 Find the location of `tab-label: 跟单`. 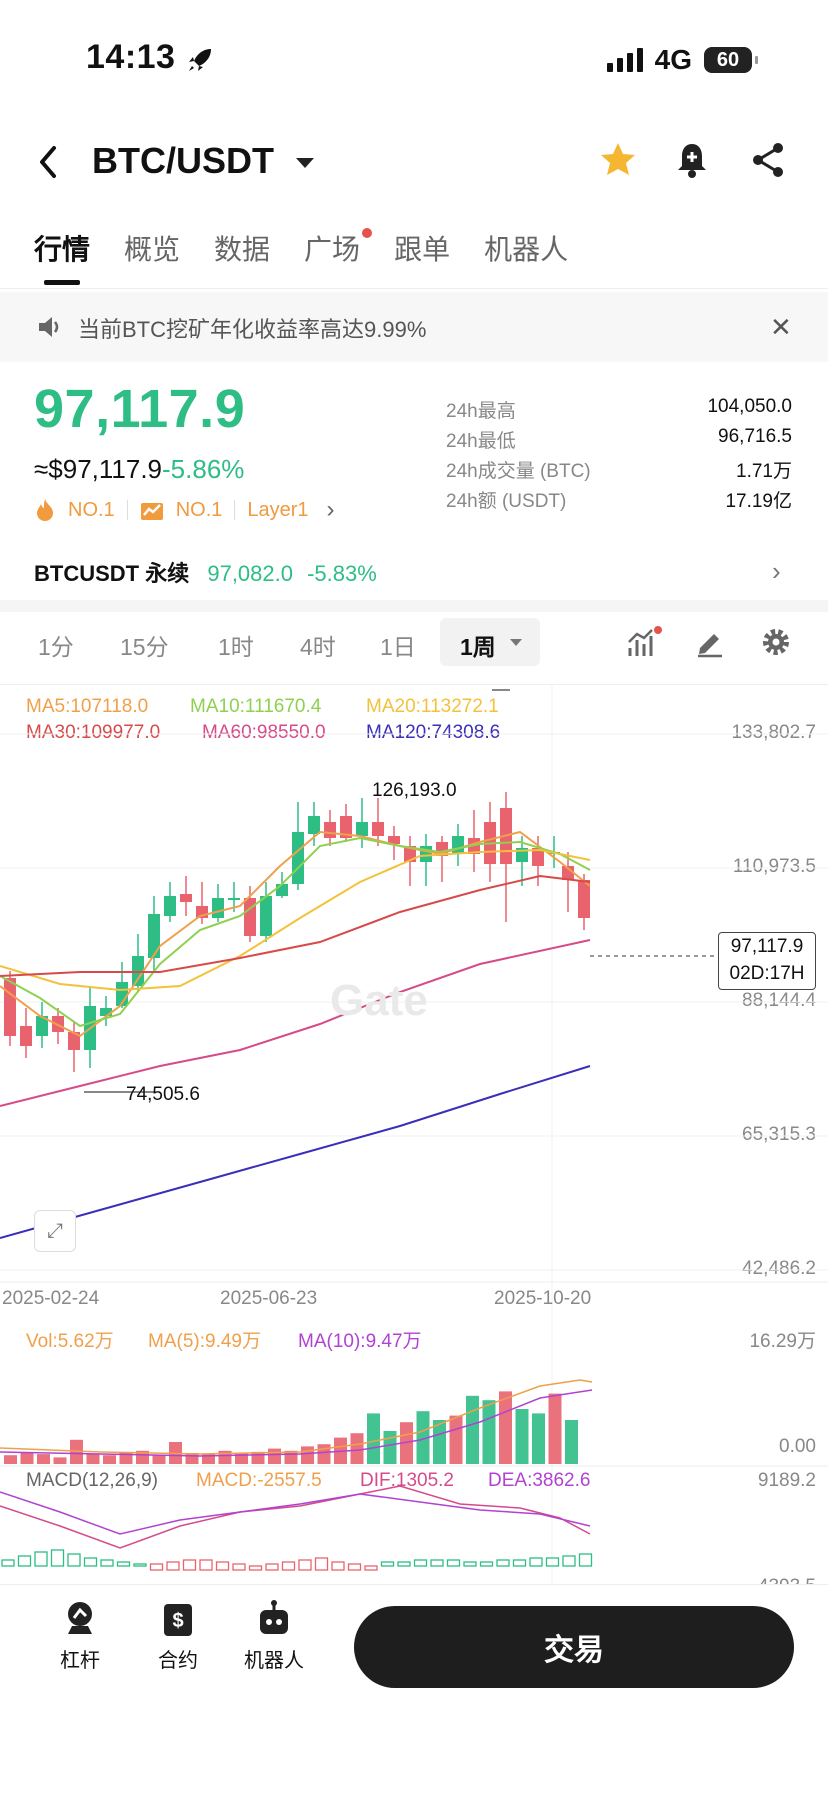

tab-label: 跟单 is located at coordinates (422, 249).